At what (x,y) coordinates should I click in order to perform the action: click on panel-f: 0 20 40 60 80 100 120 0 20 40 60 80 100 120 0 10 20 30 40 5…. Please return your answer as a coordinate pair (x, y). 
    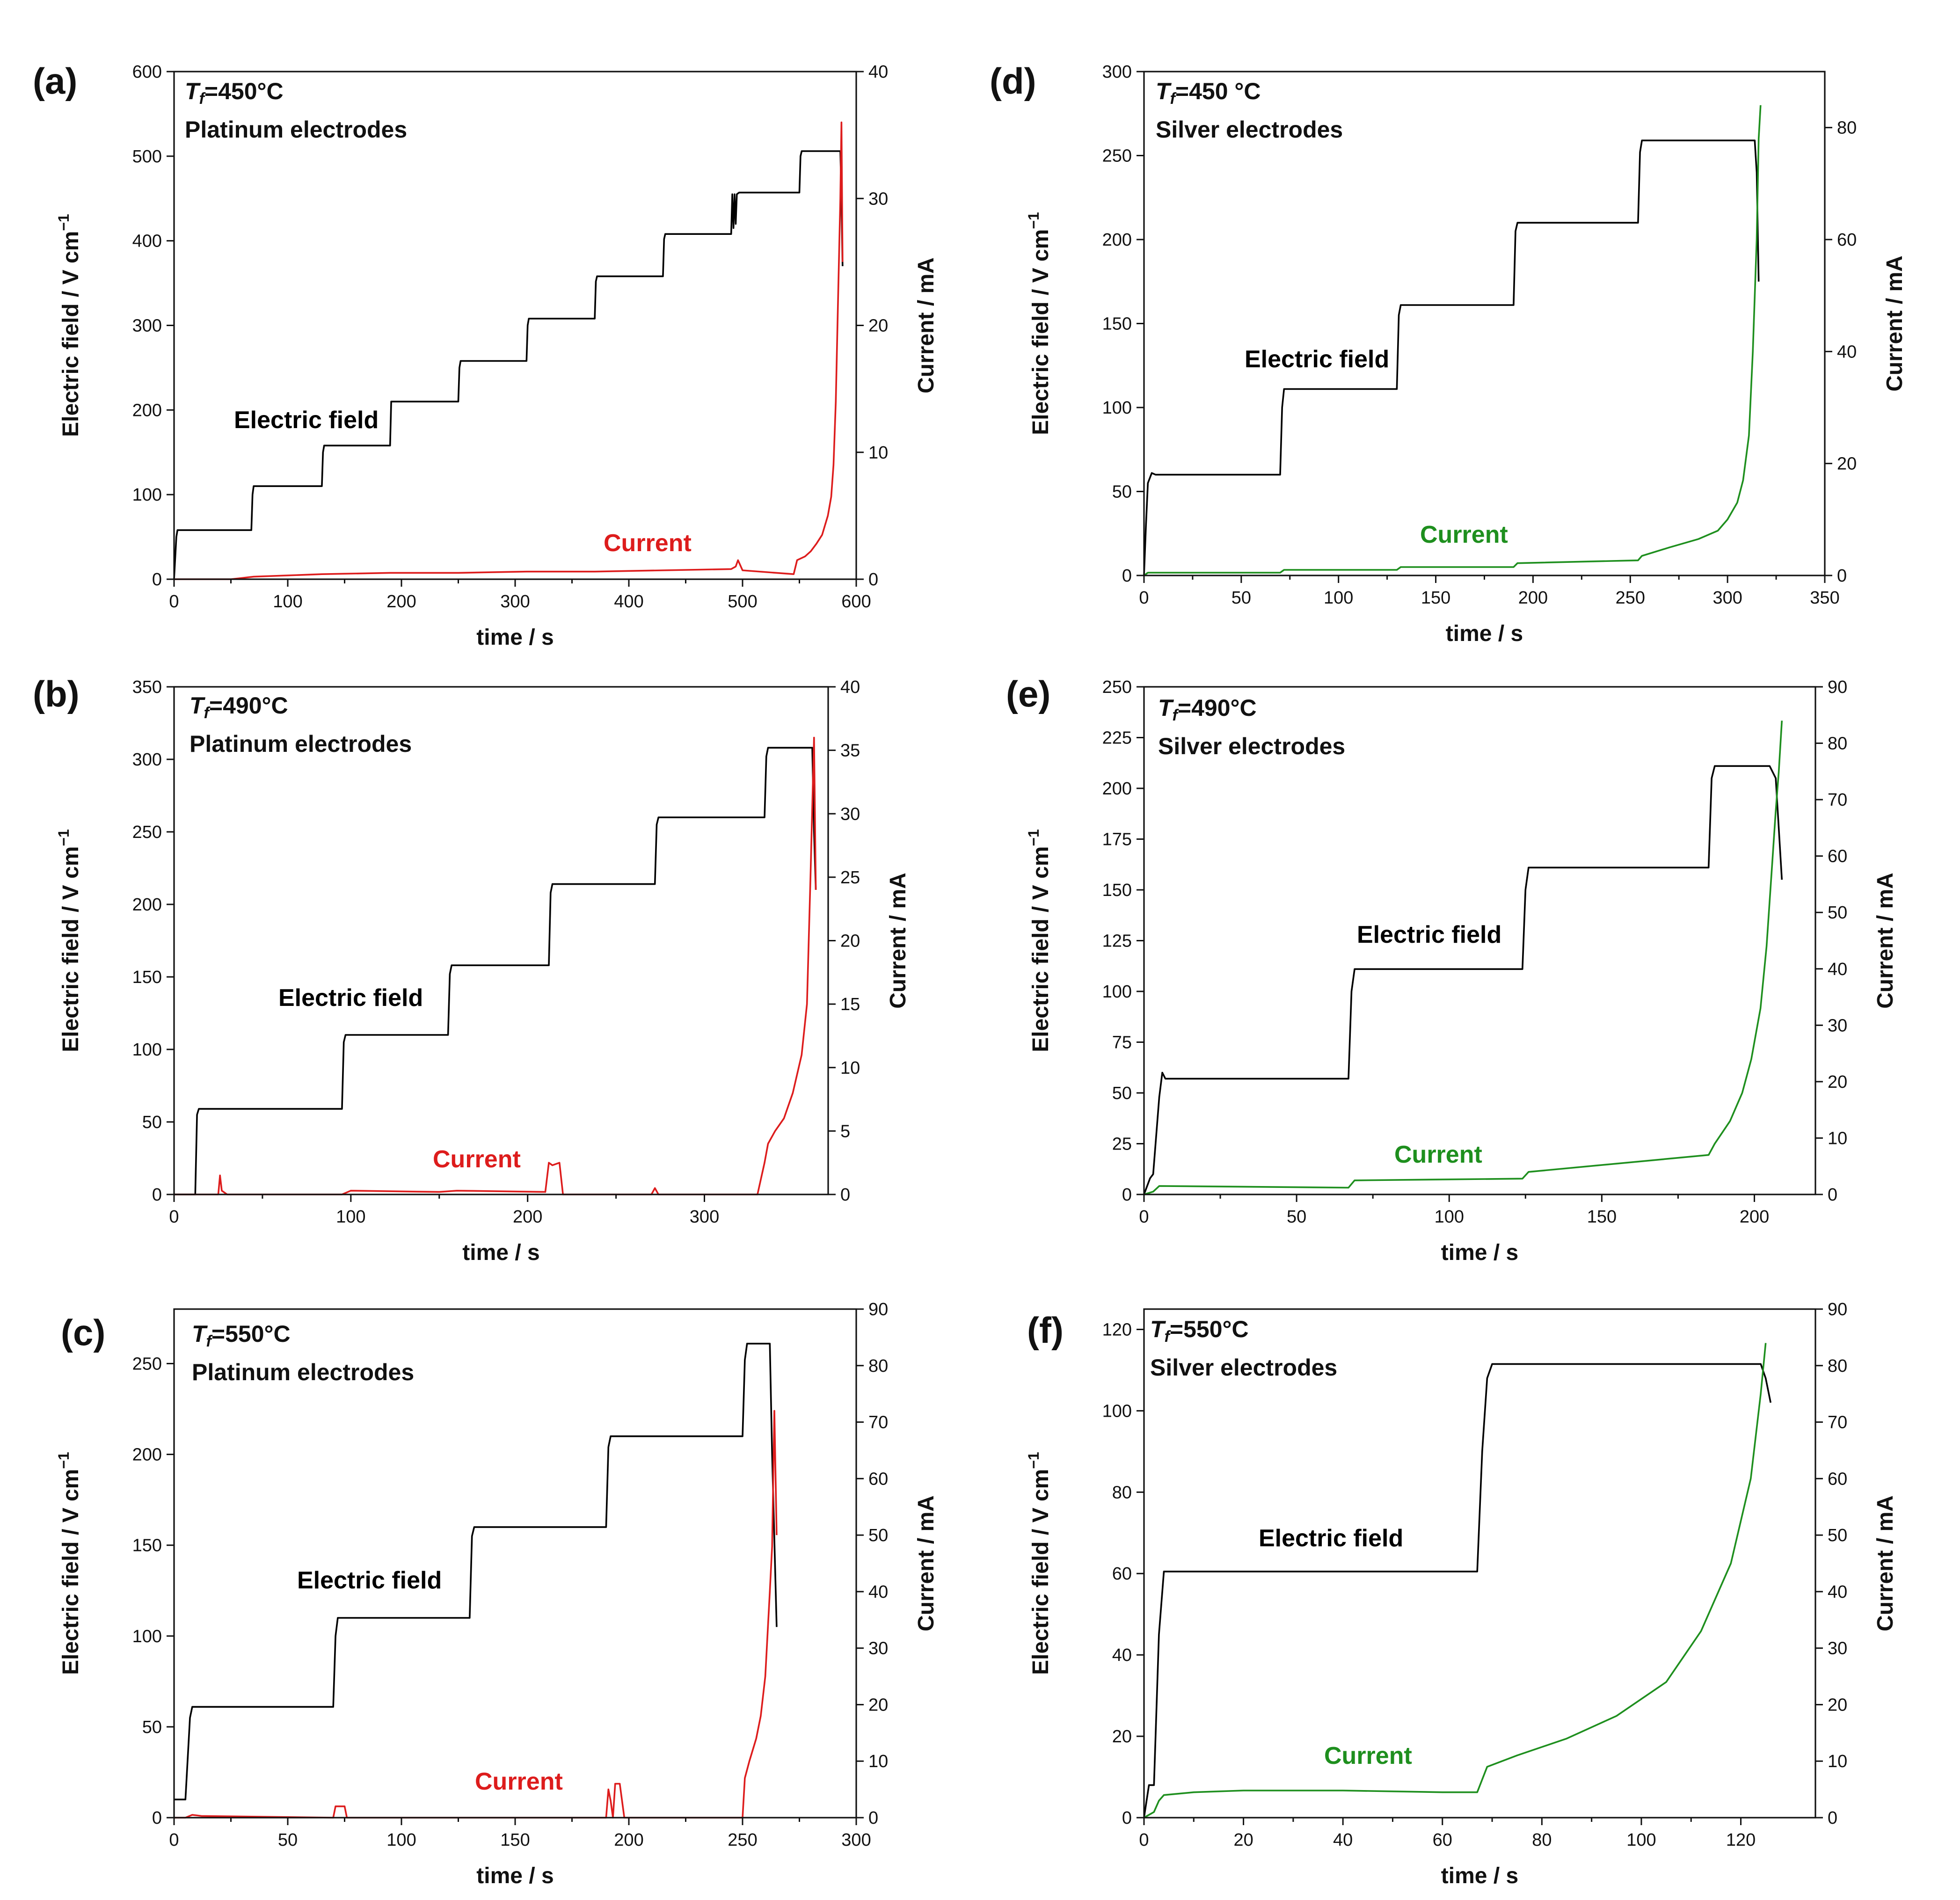
    Looking at the image, I should click on (1462, 1594).